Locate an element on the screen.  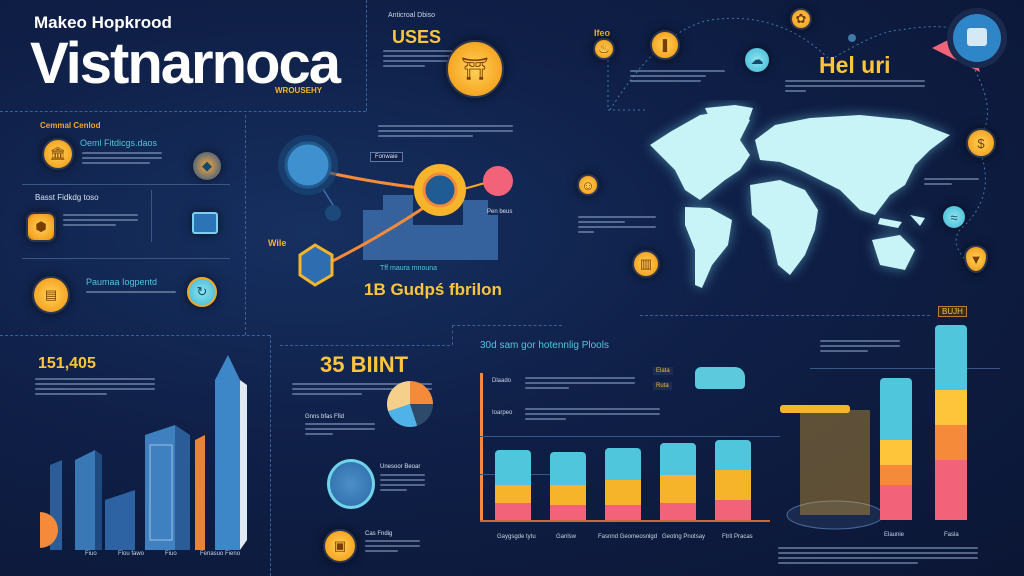
chart-baseline is located at coordinates (625, 521).